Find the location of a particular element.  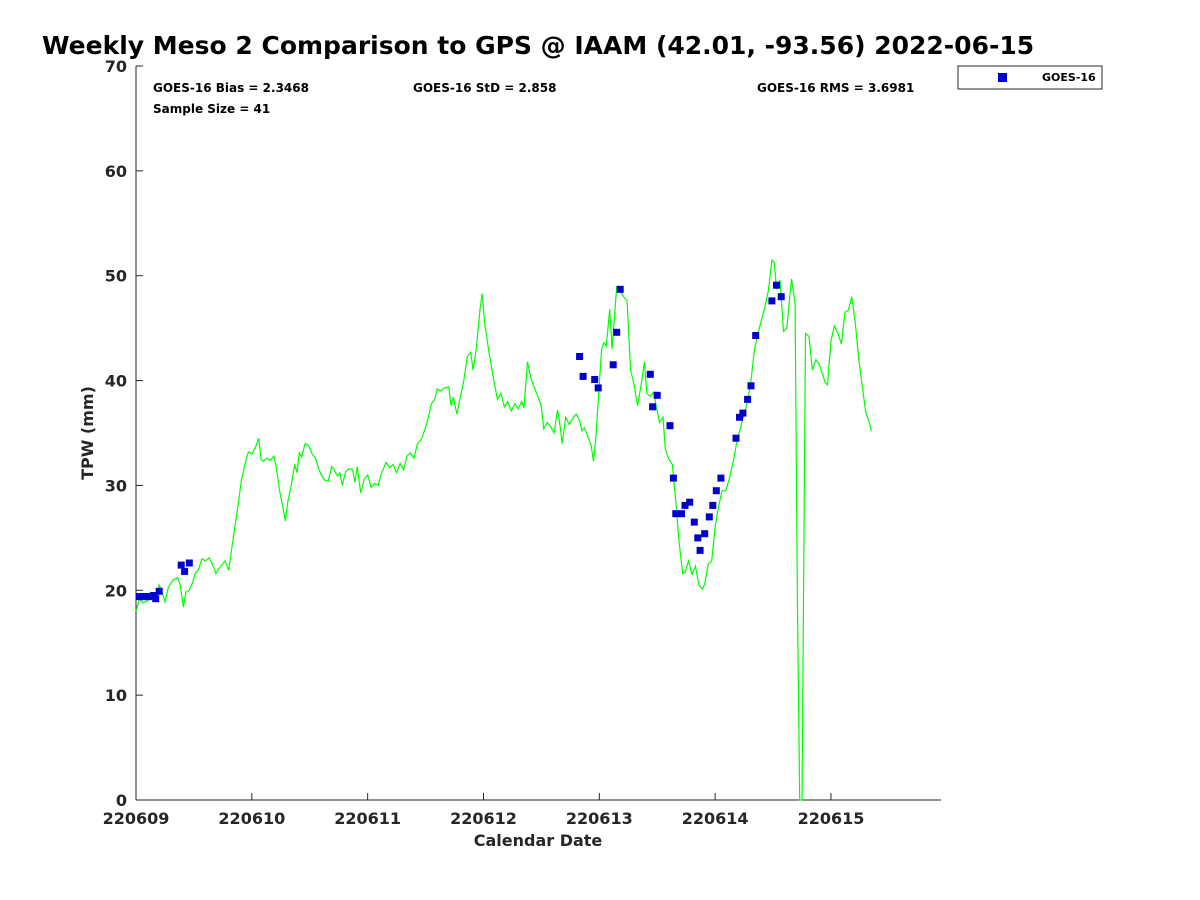

stat-bias: GOES-16 Bias = 2.3468 is located at coordinates (231, 88).